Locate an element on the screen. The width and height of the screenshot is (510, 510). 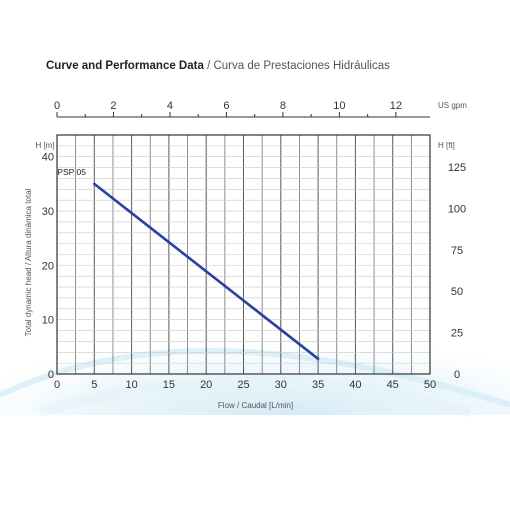
x-tick-label: 0 is located at coordinates (57, 385).